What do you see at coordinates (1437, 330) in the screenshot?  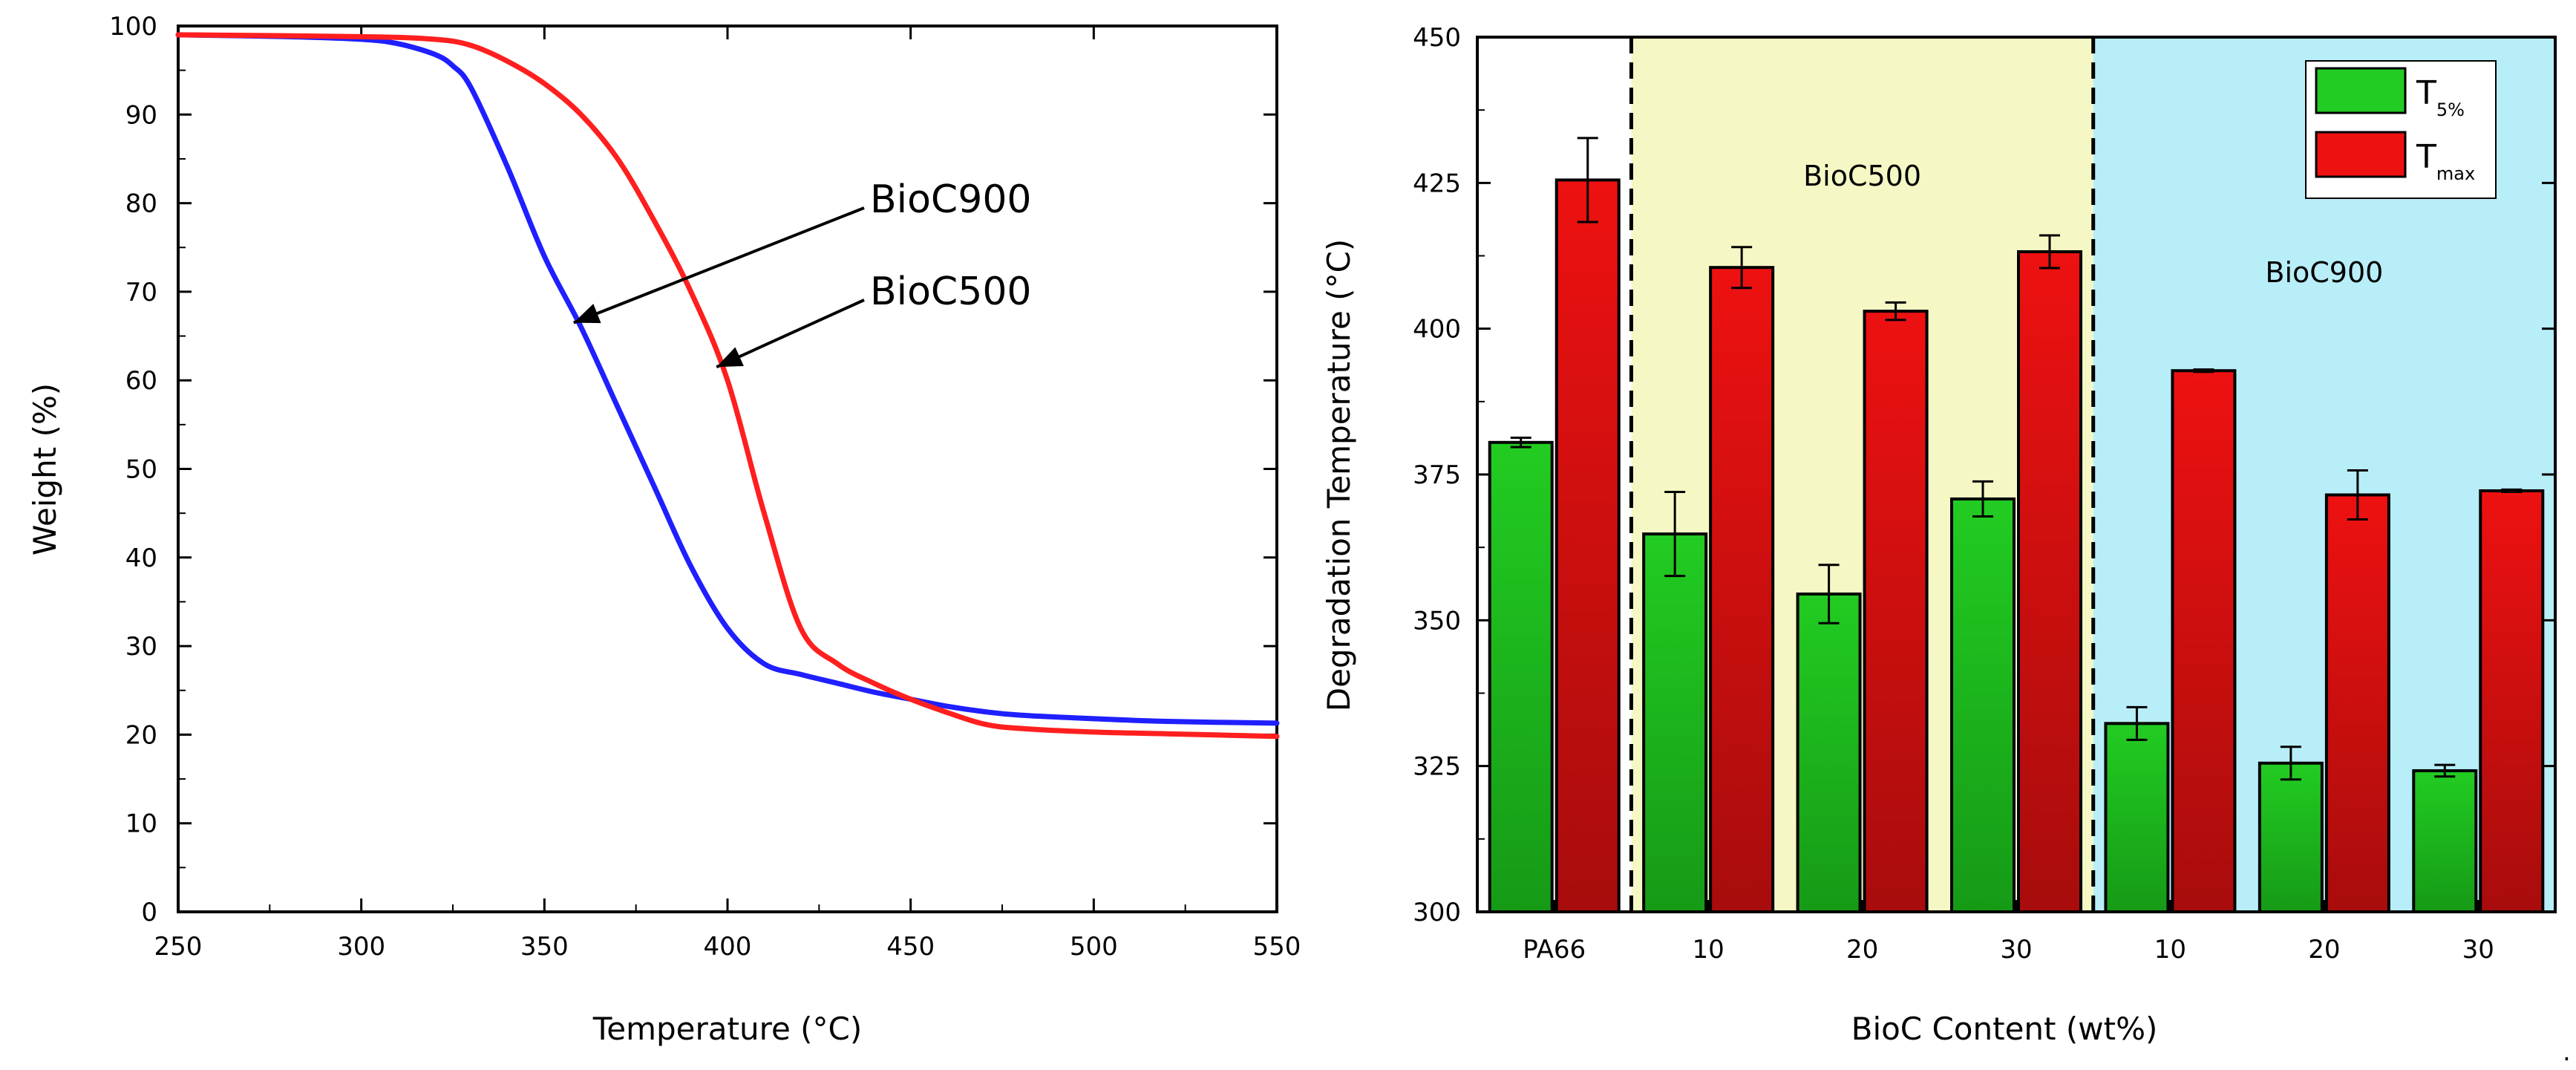 I see `bar-y-tick-label: 400` at bounding box center [1437, 330].